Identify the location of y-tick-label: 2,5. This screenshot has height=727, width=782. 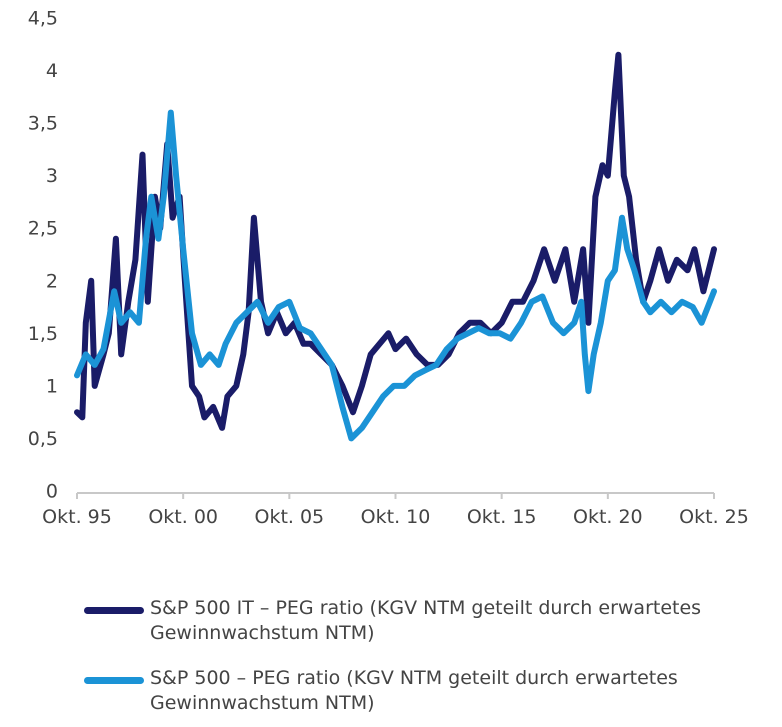
(43, 229).